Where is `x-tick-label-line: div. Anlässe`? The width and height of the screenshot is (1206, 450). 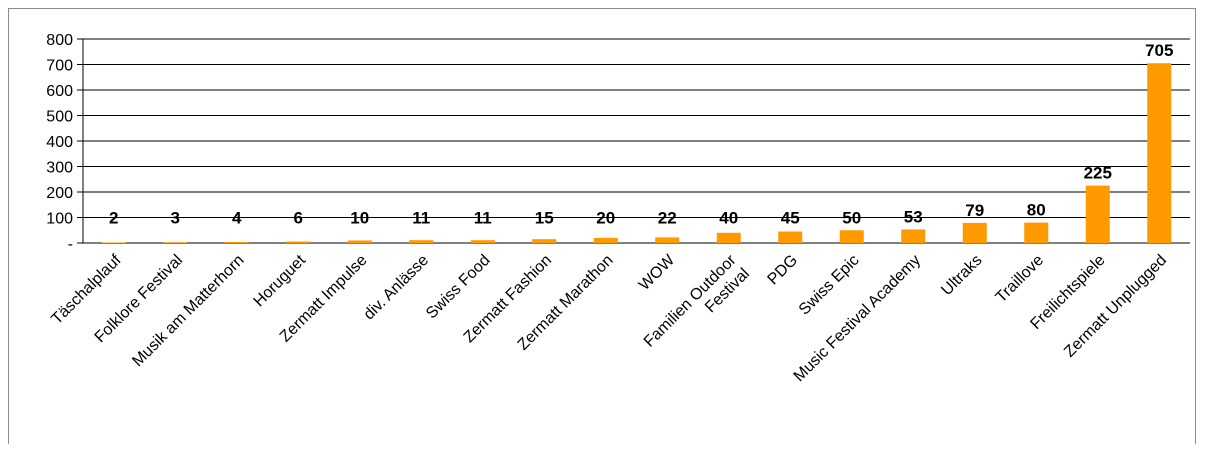 x-tick-label-line: div. Anlässe is located at coordinates (397, 288).